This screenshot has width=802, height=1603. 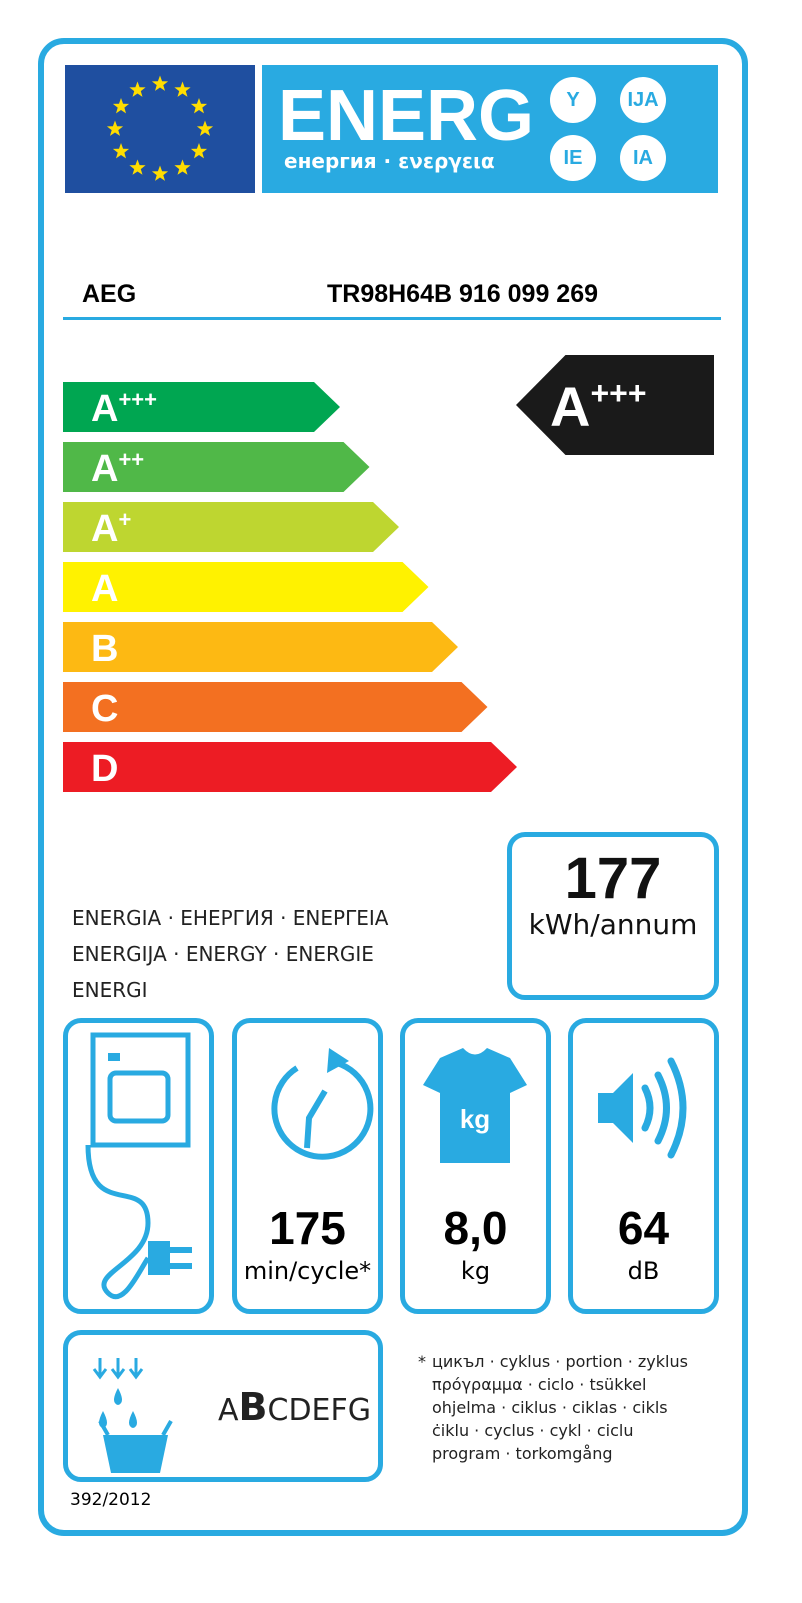 I want to click on capacity-value: 8,0, so click(x=475, y=1228).